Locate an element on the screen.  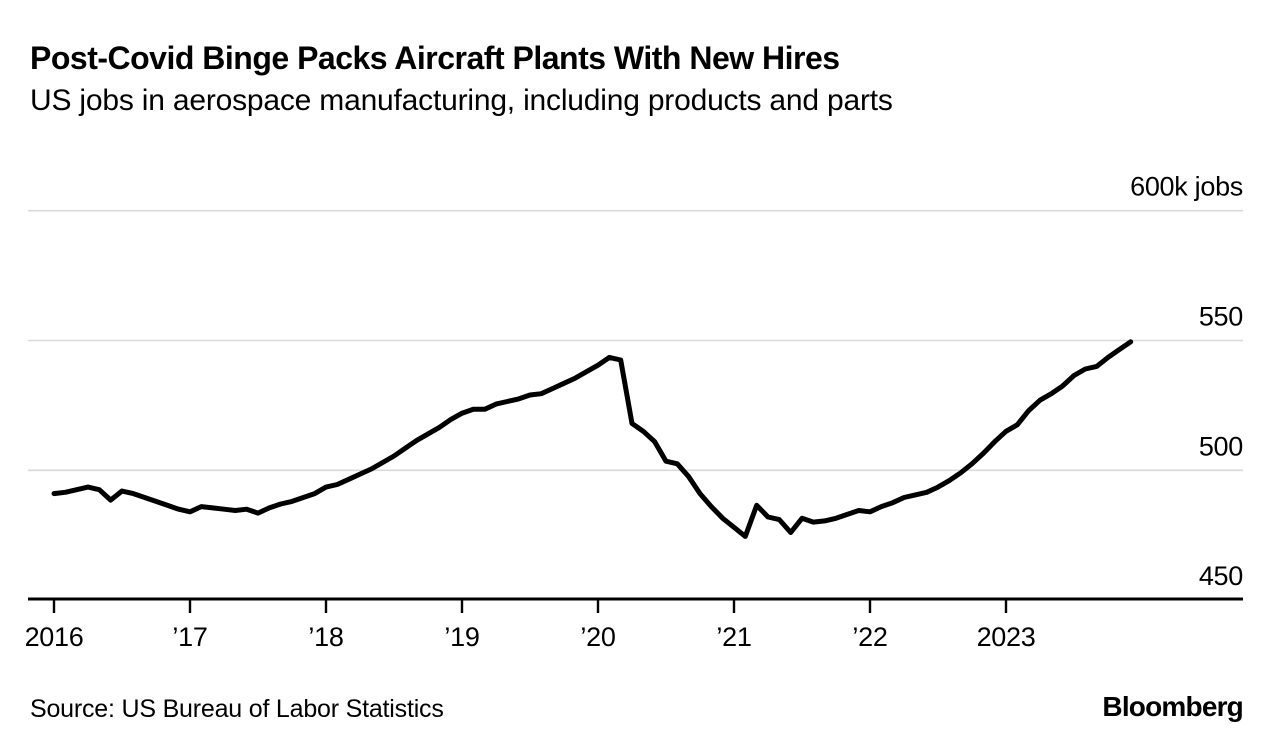
y-axis-label: 450 is located at coordinates (1221, 576).